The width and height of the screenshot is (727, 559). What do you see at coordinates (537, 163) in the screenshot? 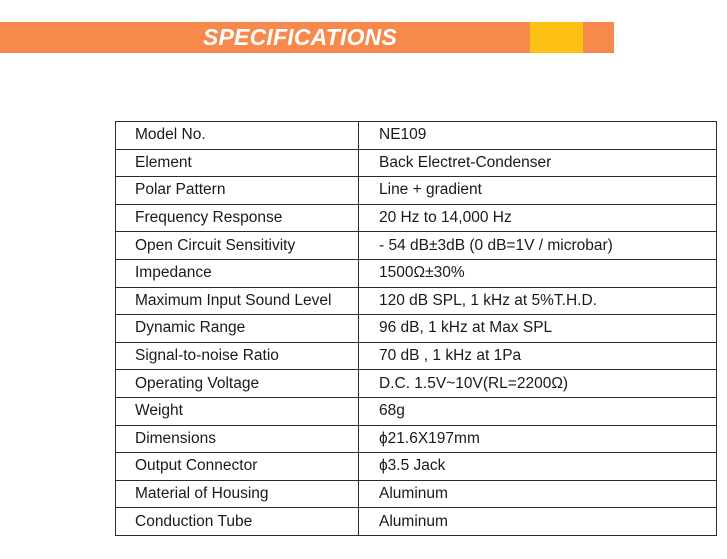
I see `spec-value: Back Electret-Condenser` at bounding box center [537, 163].